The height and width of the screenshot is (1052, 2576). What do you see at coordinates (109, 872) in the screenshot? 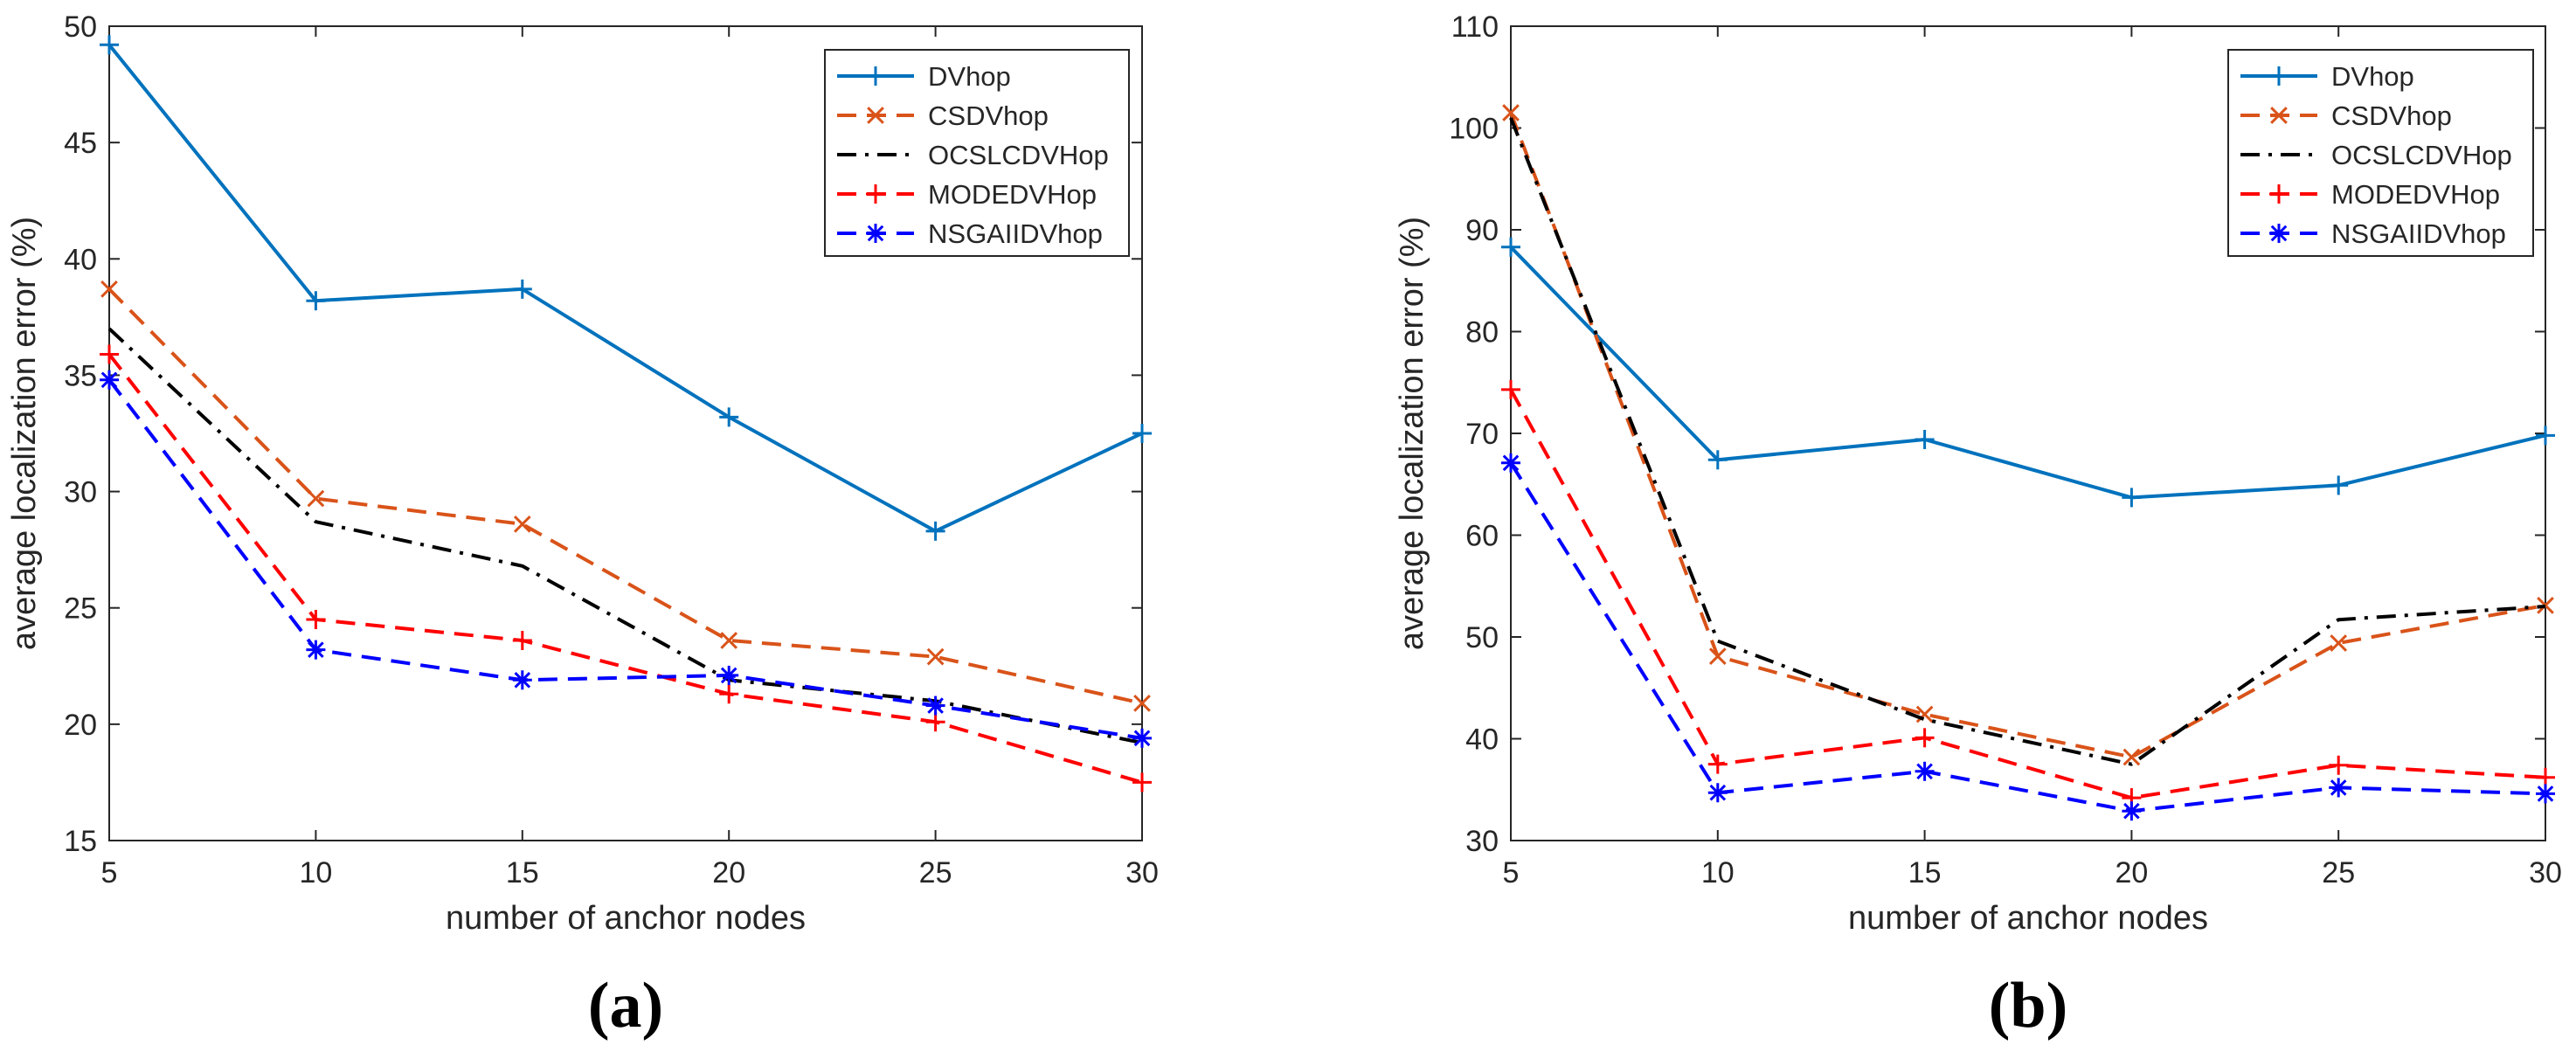
I see `x-tick-label: 5` at bounding box center [109, 872].